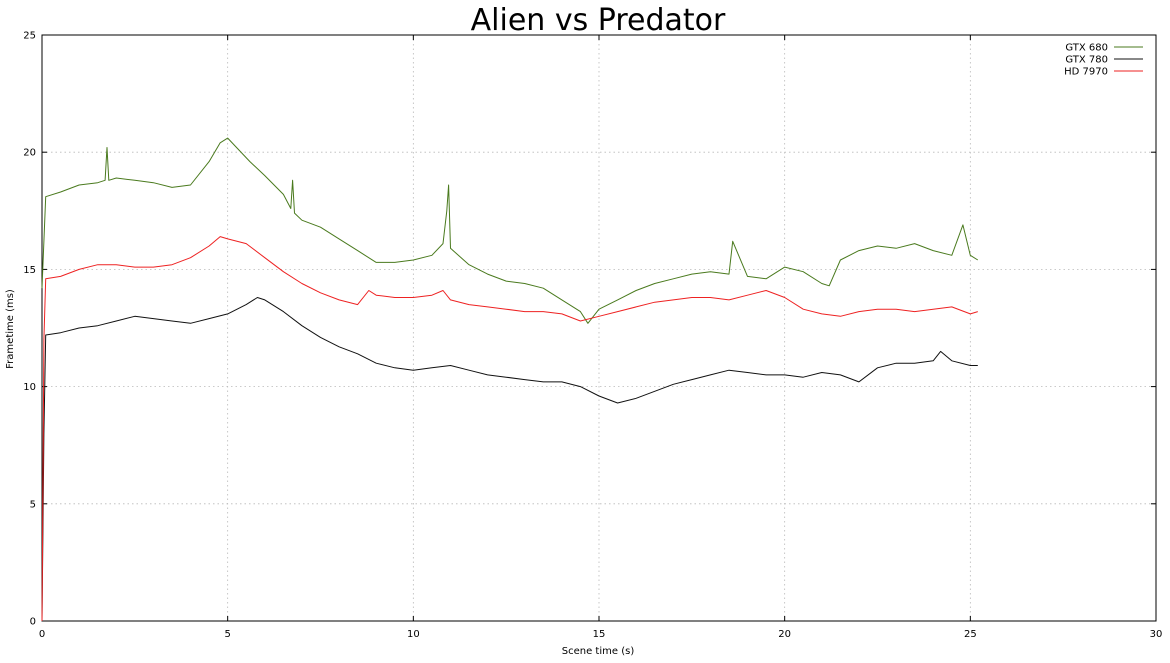 The image size is (1170, 663). What do you see at coordinates (29, 387) in the screenshot?
I see `y-tick-label: 10` at bounding box center [29, 387].